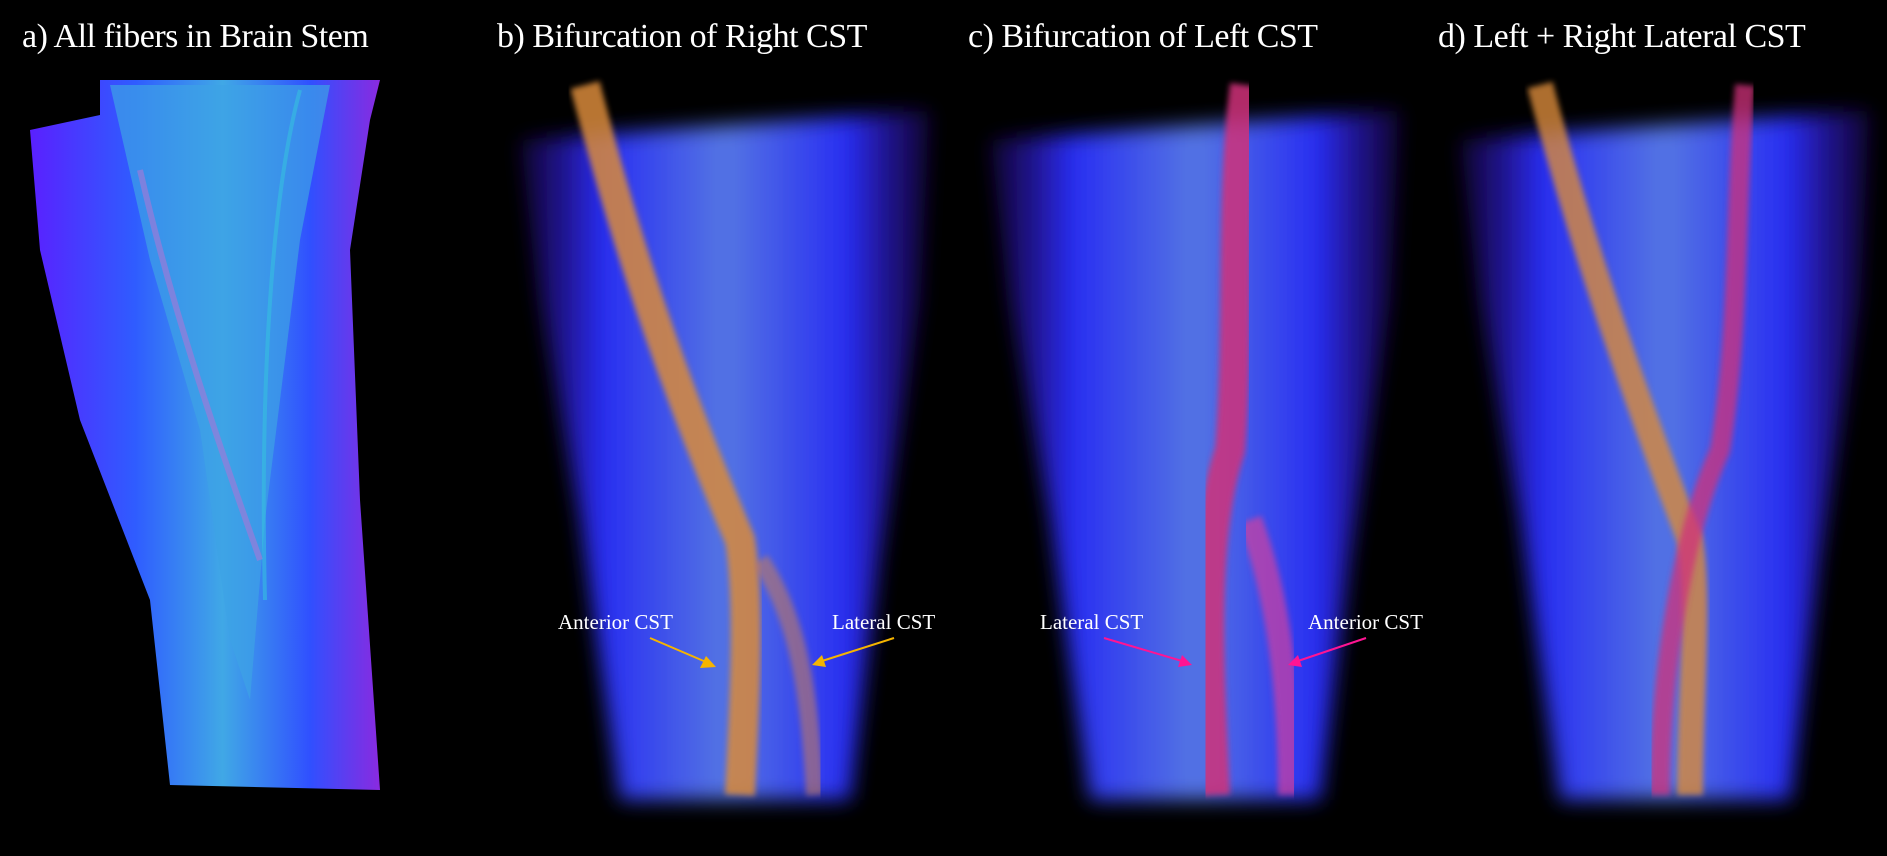  What do you see at coordinates (682, 652) in the screenshot?
I see `arrow-anterior-cst-right` at bounding box center [682, 652].